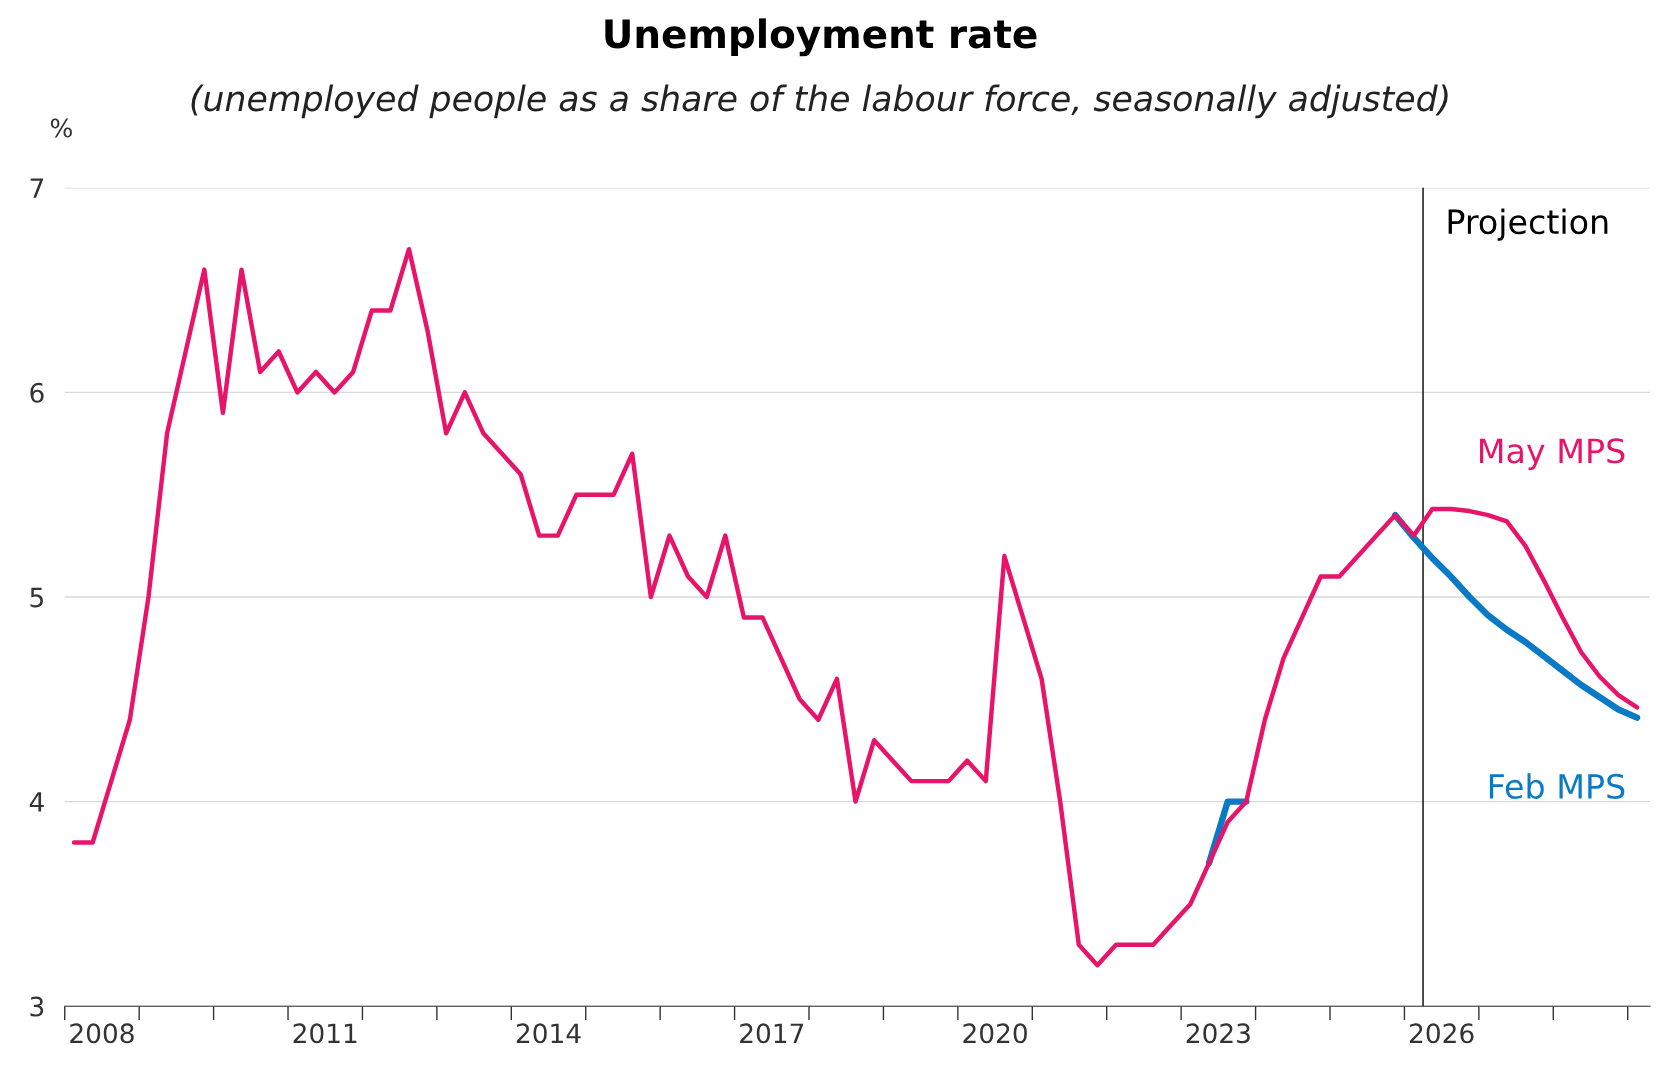 Image resolution: width=1660 pixels, height=1067 pixels. Describe the element at coordinates (821, 37) in the screenshot. I see `chart-title: Unemployment rate` at that location.